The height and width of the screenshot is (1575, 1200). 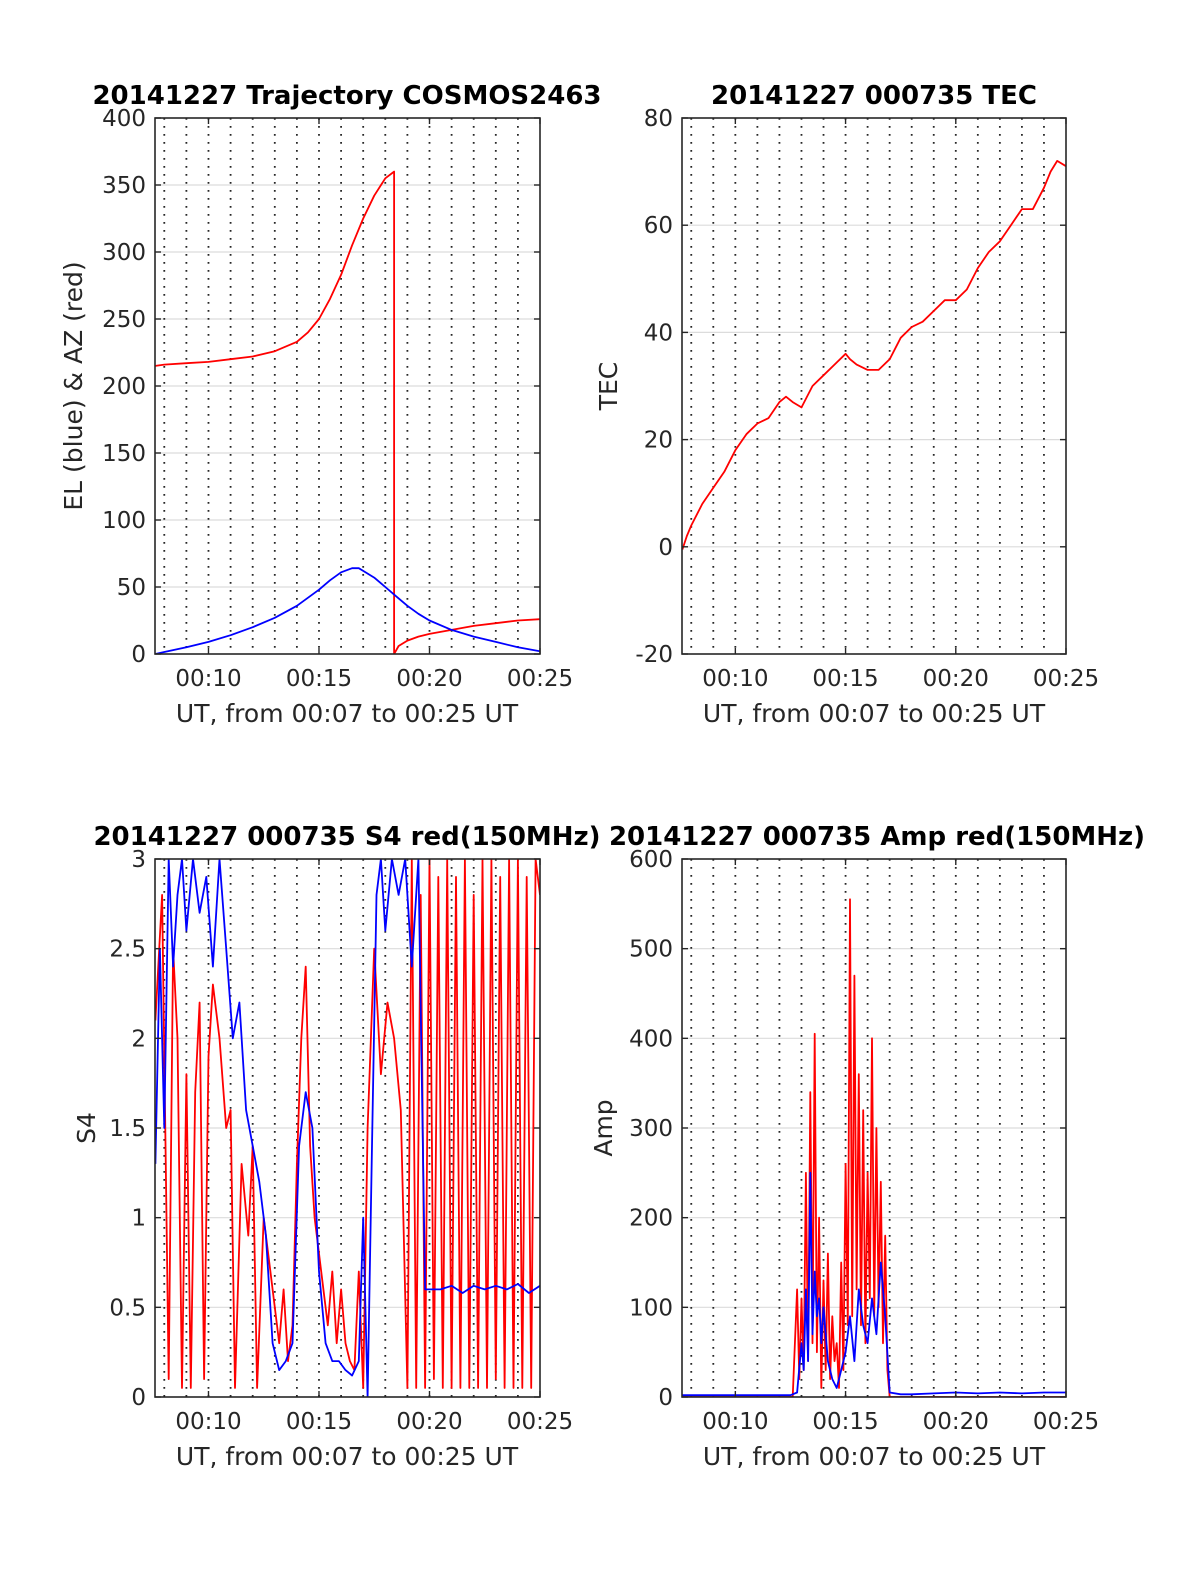 What do you see at coordinates (608, 387) in the screenshot?
I see `y-axis-label: TEC` at bounding box center [608, 387].